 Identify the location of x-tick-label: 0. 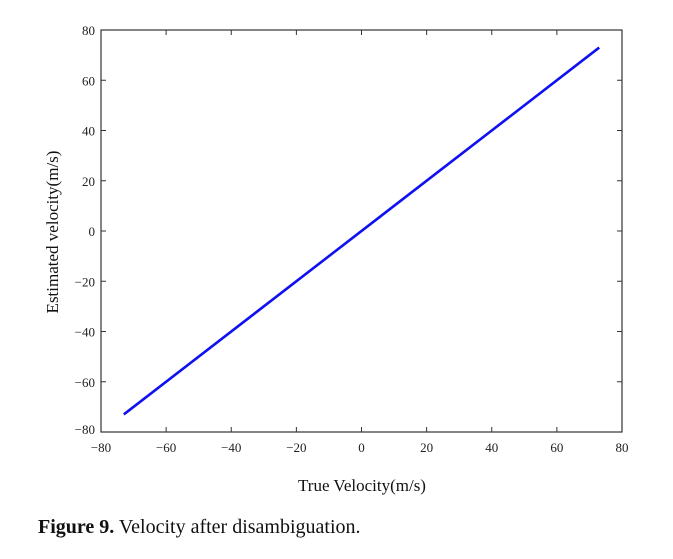
(361, 447).